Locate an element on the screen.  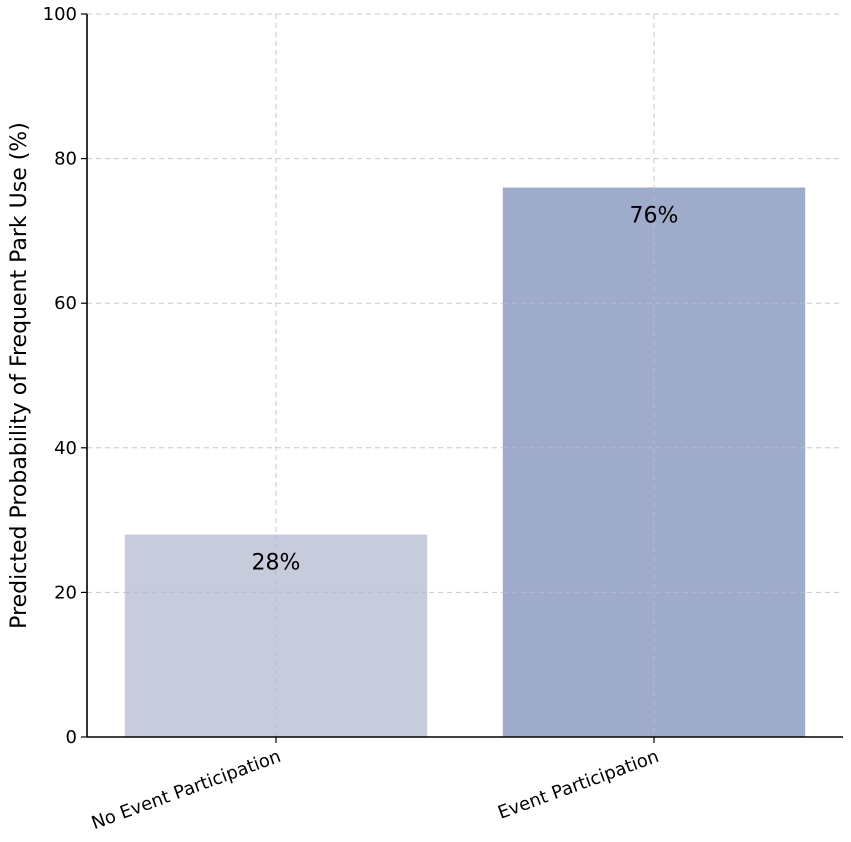
y-tick-label: 80 is located at coordinates (65, 159).